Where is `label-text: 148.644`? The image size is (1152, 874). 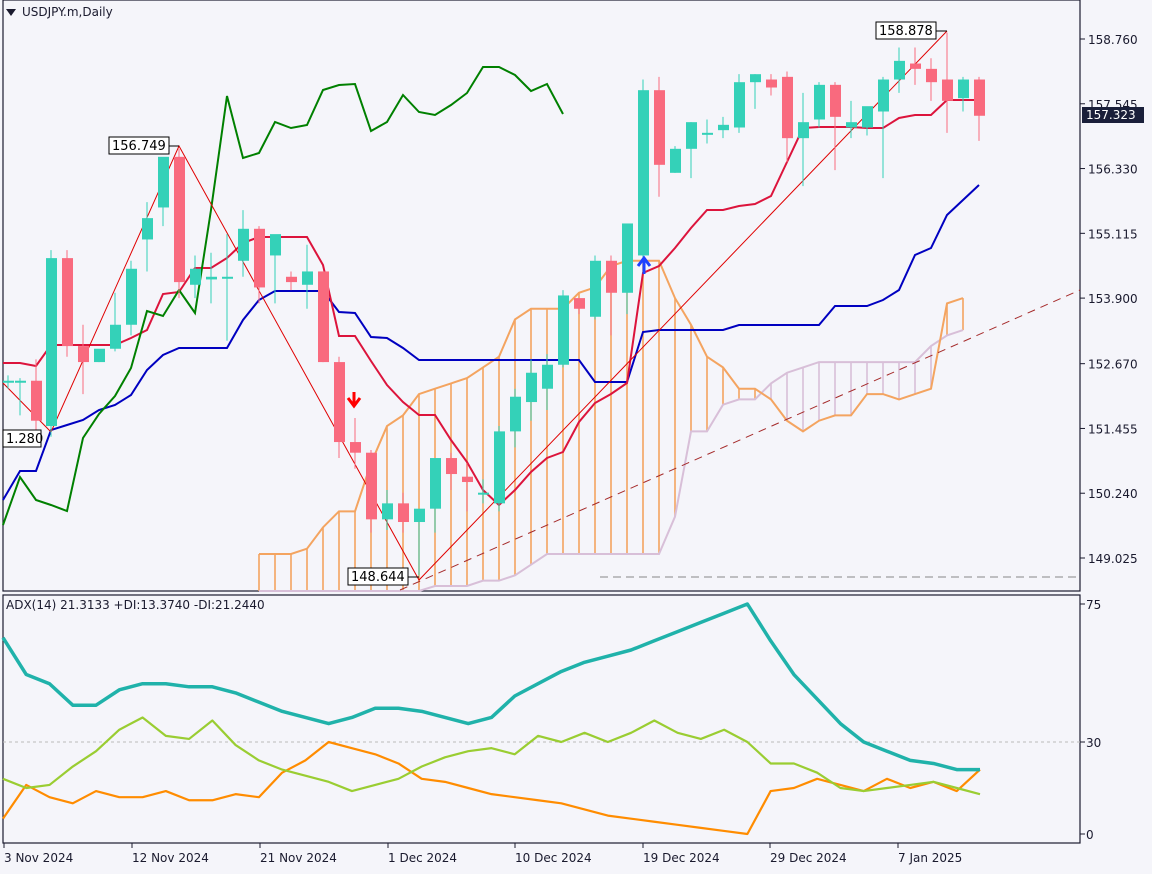 label-text: 148.644 is located at coordinates (378, 577).